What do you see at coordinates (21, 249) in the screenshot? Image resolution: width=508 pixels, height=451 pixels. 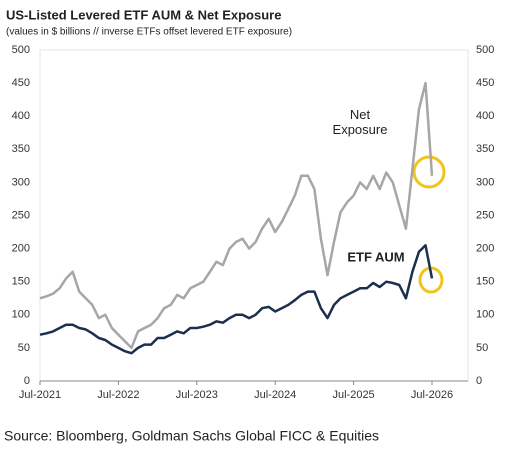 I see `y-tick-label: 200` at bounding box center [21, 249].